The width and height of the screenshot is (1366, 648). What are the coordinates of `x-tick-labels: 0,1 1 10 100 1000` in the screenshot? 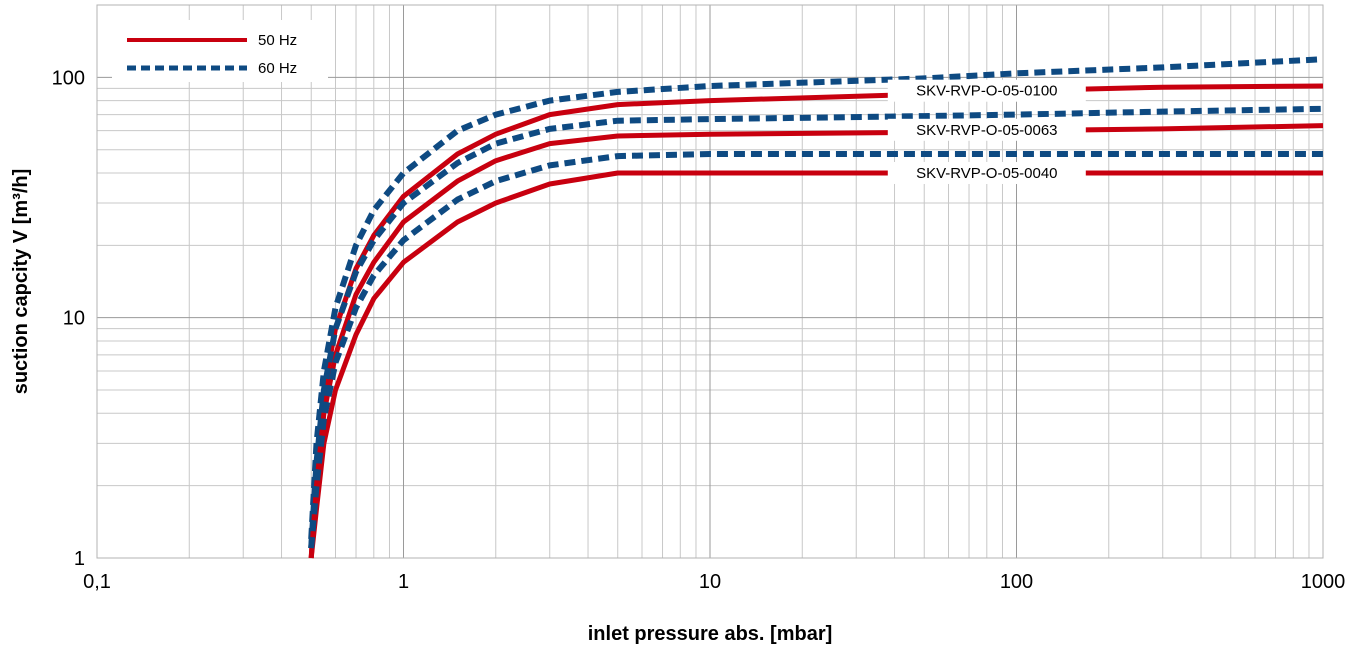 It's located at (714, 582).